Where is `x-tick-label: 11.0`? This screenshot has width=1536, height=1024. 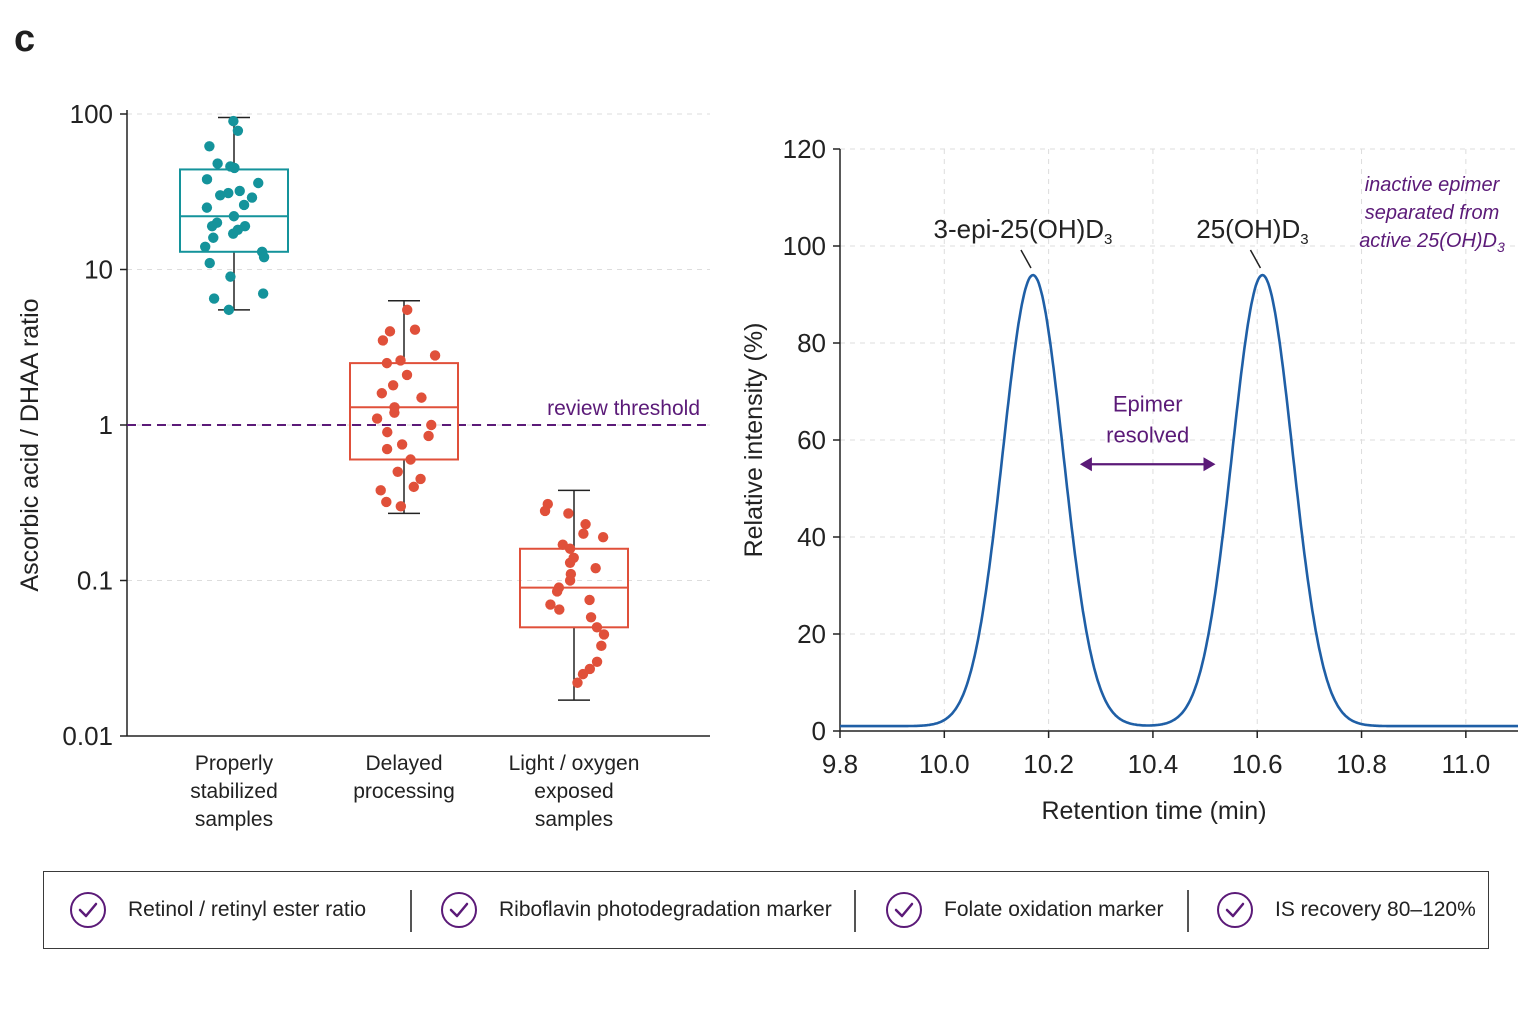
x-tick-label: 11.0 is located at coordinates (1466, 764).